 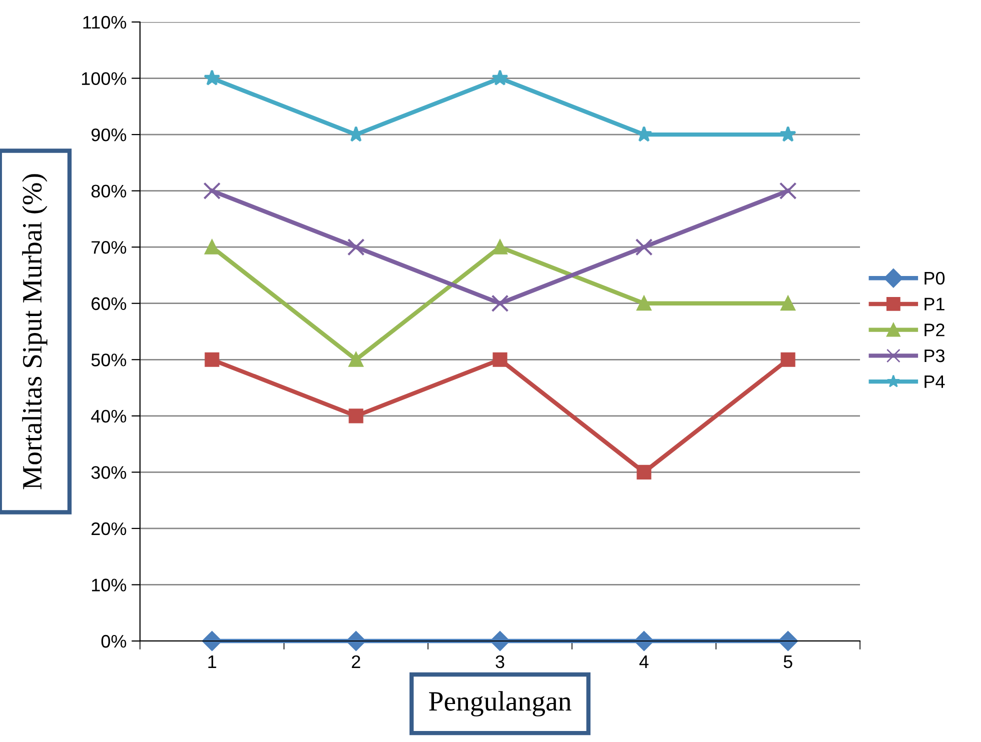 What do you see at coordinates (934, 355) in the screenshot?
I see `legend-label: P3` at bounding box center [934, 355].